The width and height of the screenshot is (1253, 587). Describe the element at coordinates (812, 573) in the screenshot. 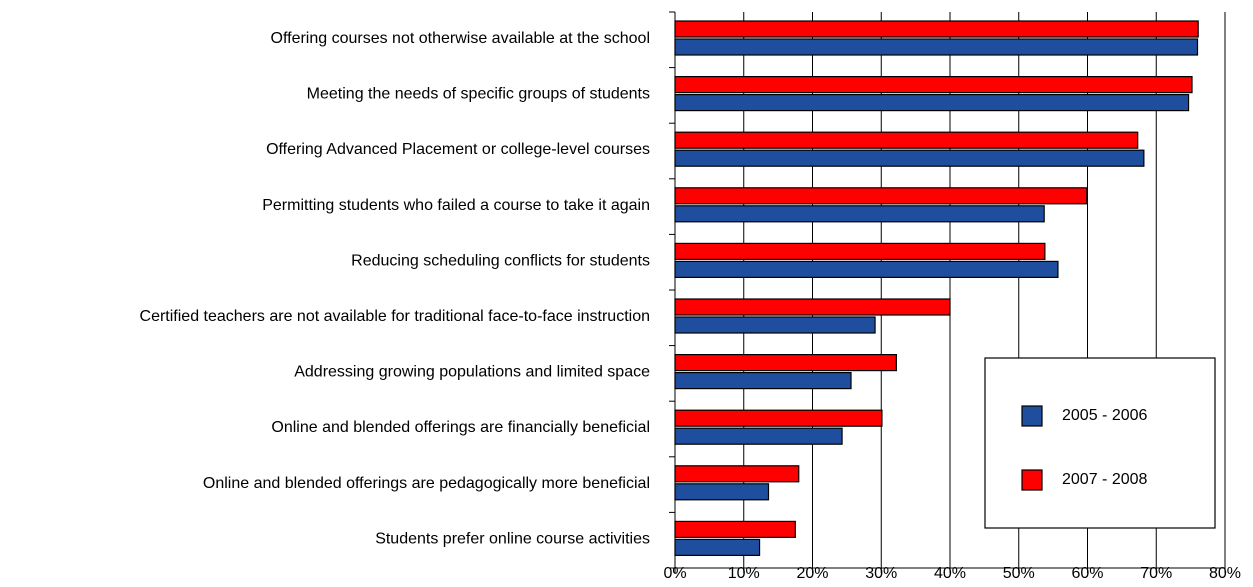

I see `x-tick-label: 20%` at that location.